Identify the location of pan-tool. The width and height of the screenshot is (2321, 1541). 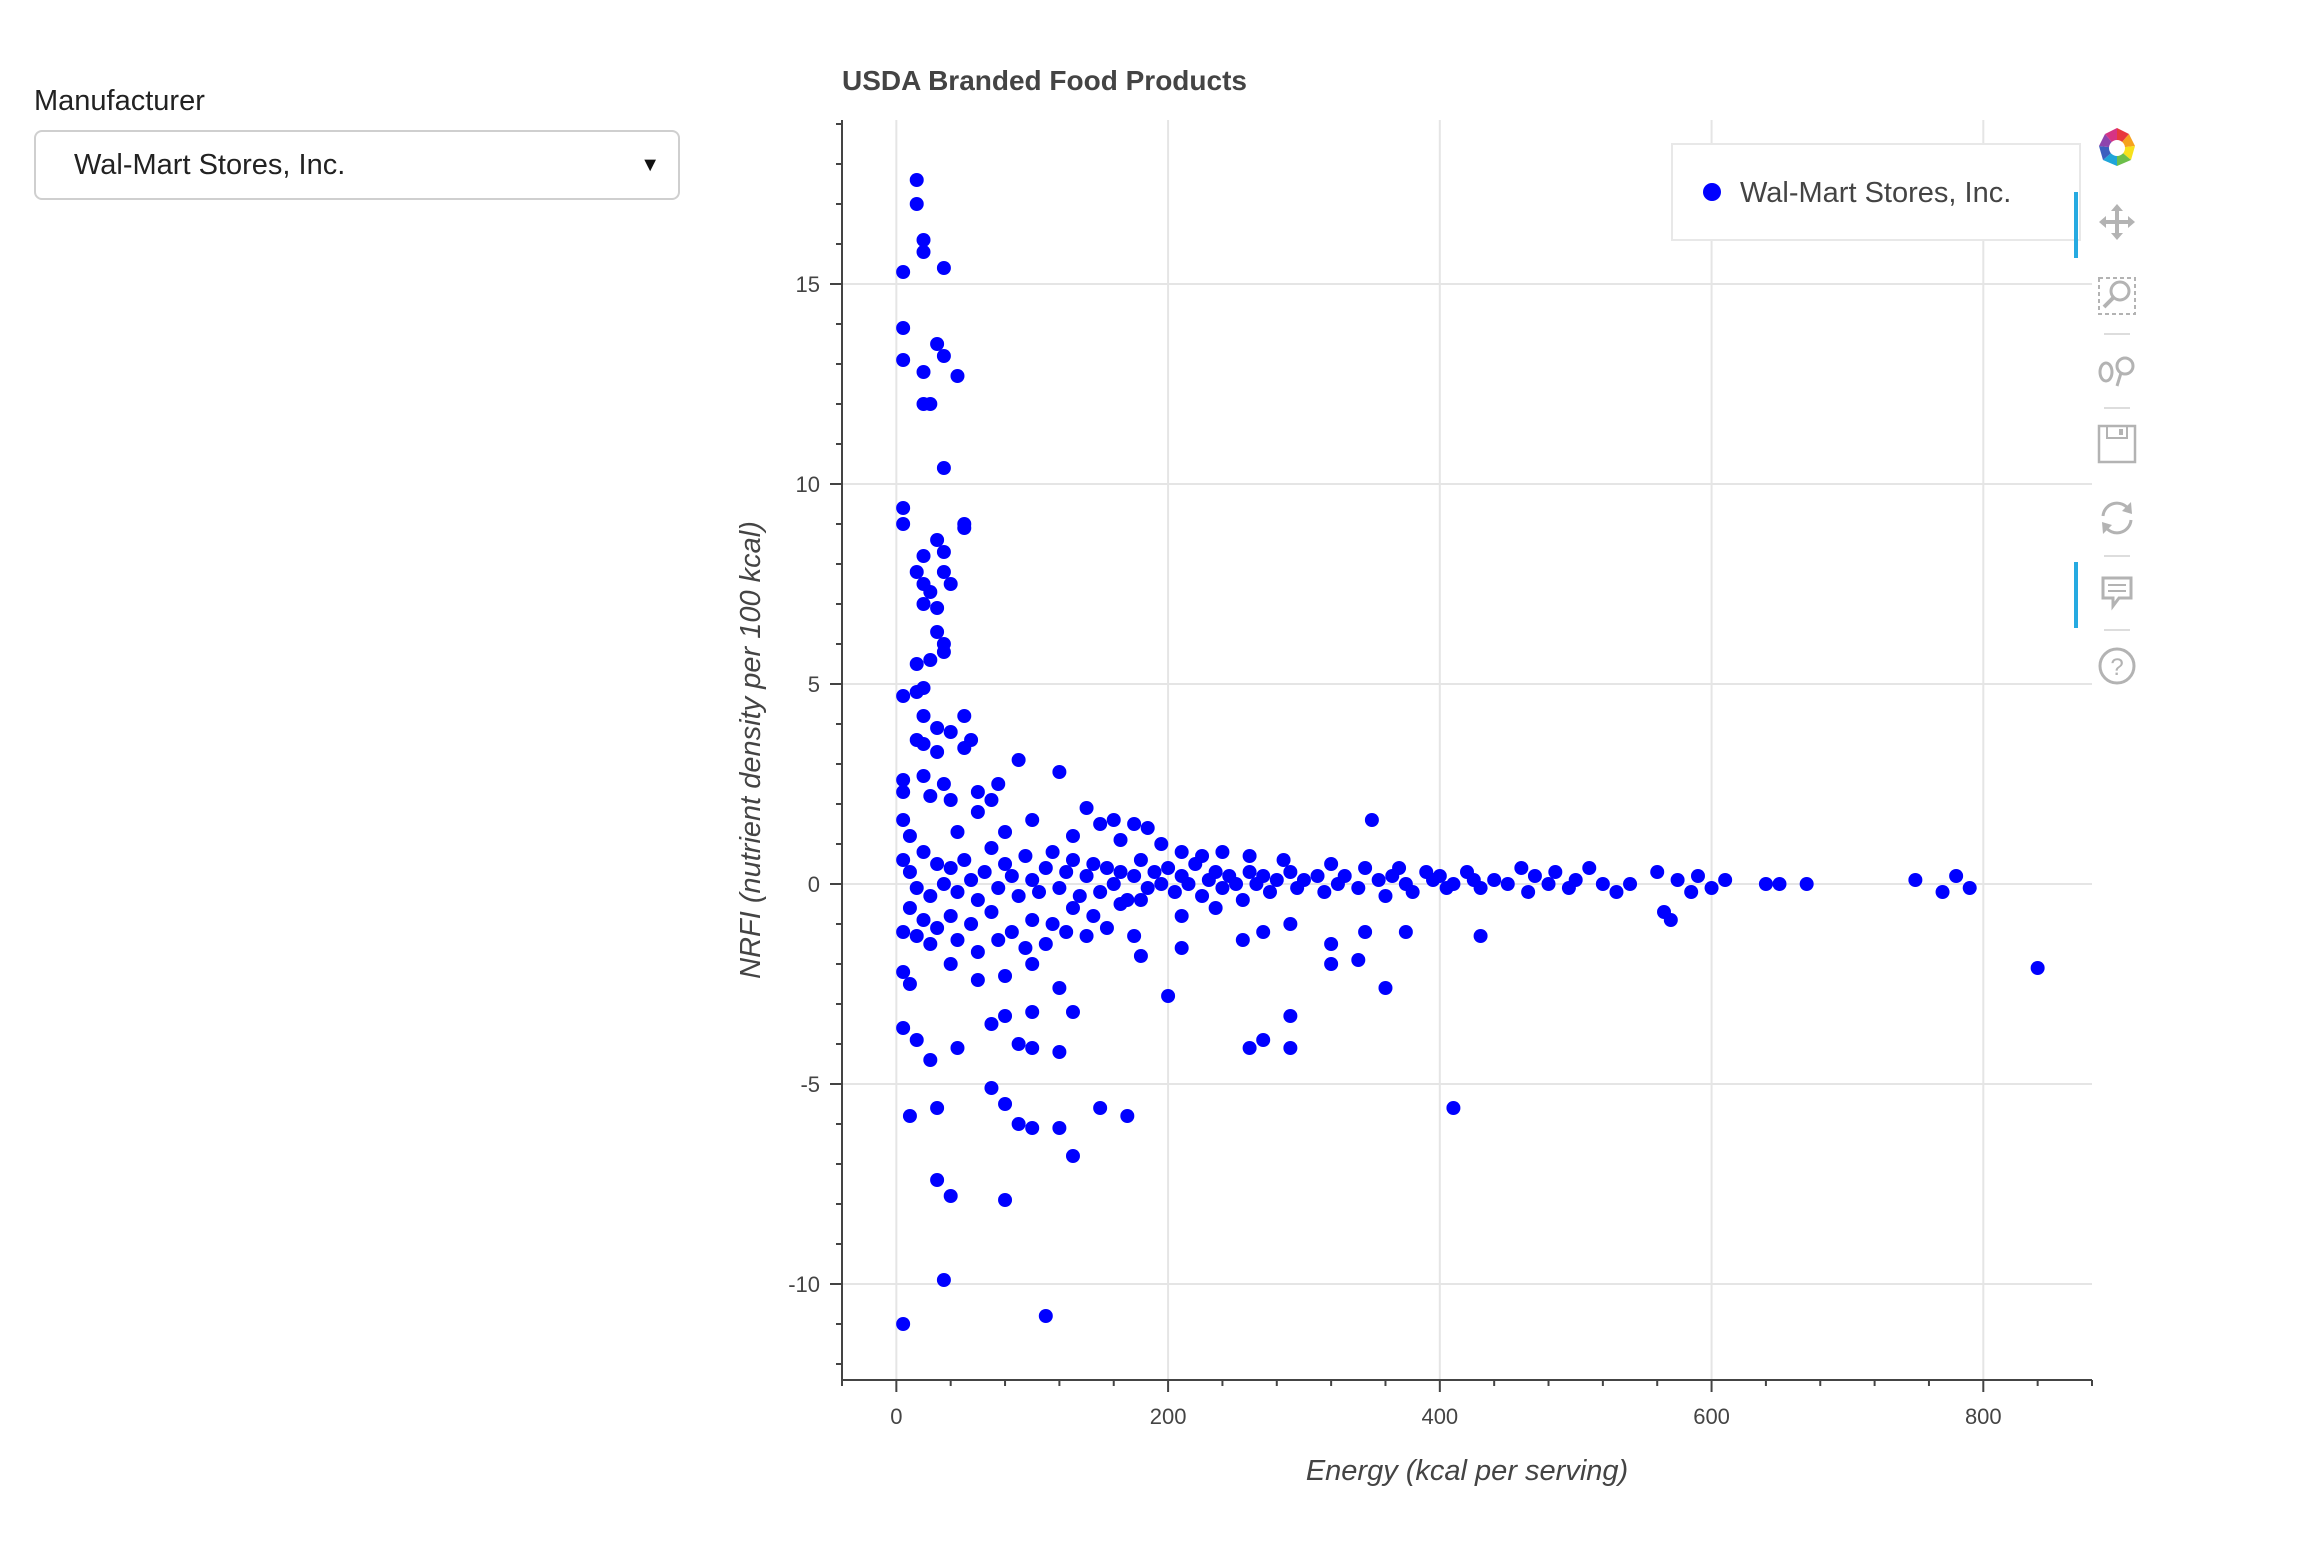
(2113, 223).